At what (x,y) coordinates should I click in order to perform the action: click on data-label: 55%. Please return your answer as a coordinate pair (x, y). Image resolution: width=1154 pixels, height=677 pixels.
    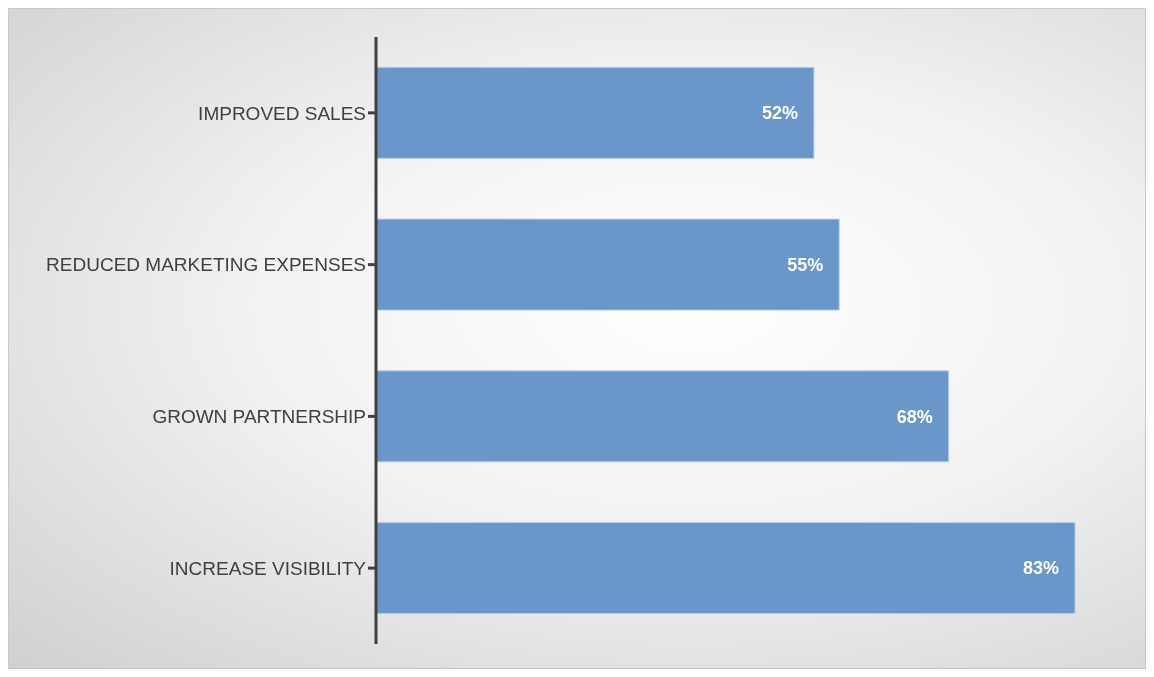
    Looking at the image, I should click on (805, 264).